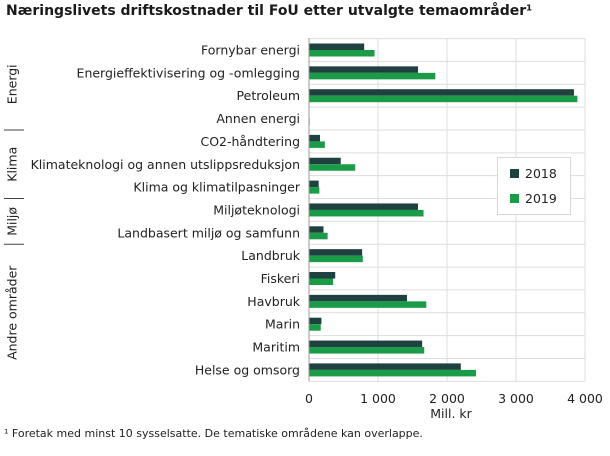 This screenshot has width=610, height=456. What do you see at coordinates (447, 398) in the screenshot?
I see `x-tick-label: 2 000` at bounding box center [447, 398].